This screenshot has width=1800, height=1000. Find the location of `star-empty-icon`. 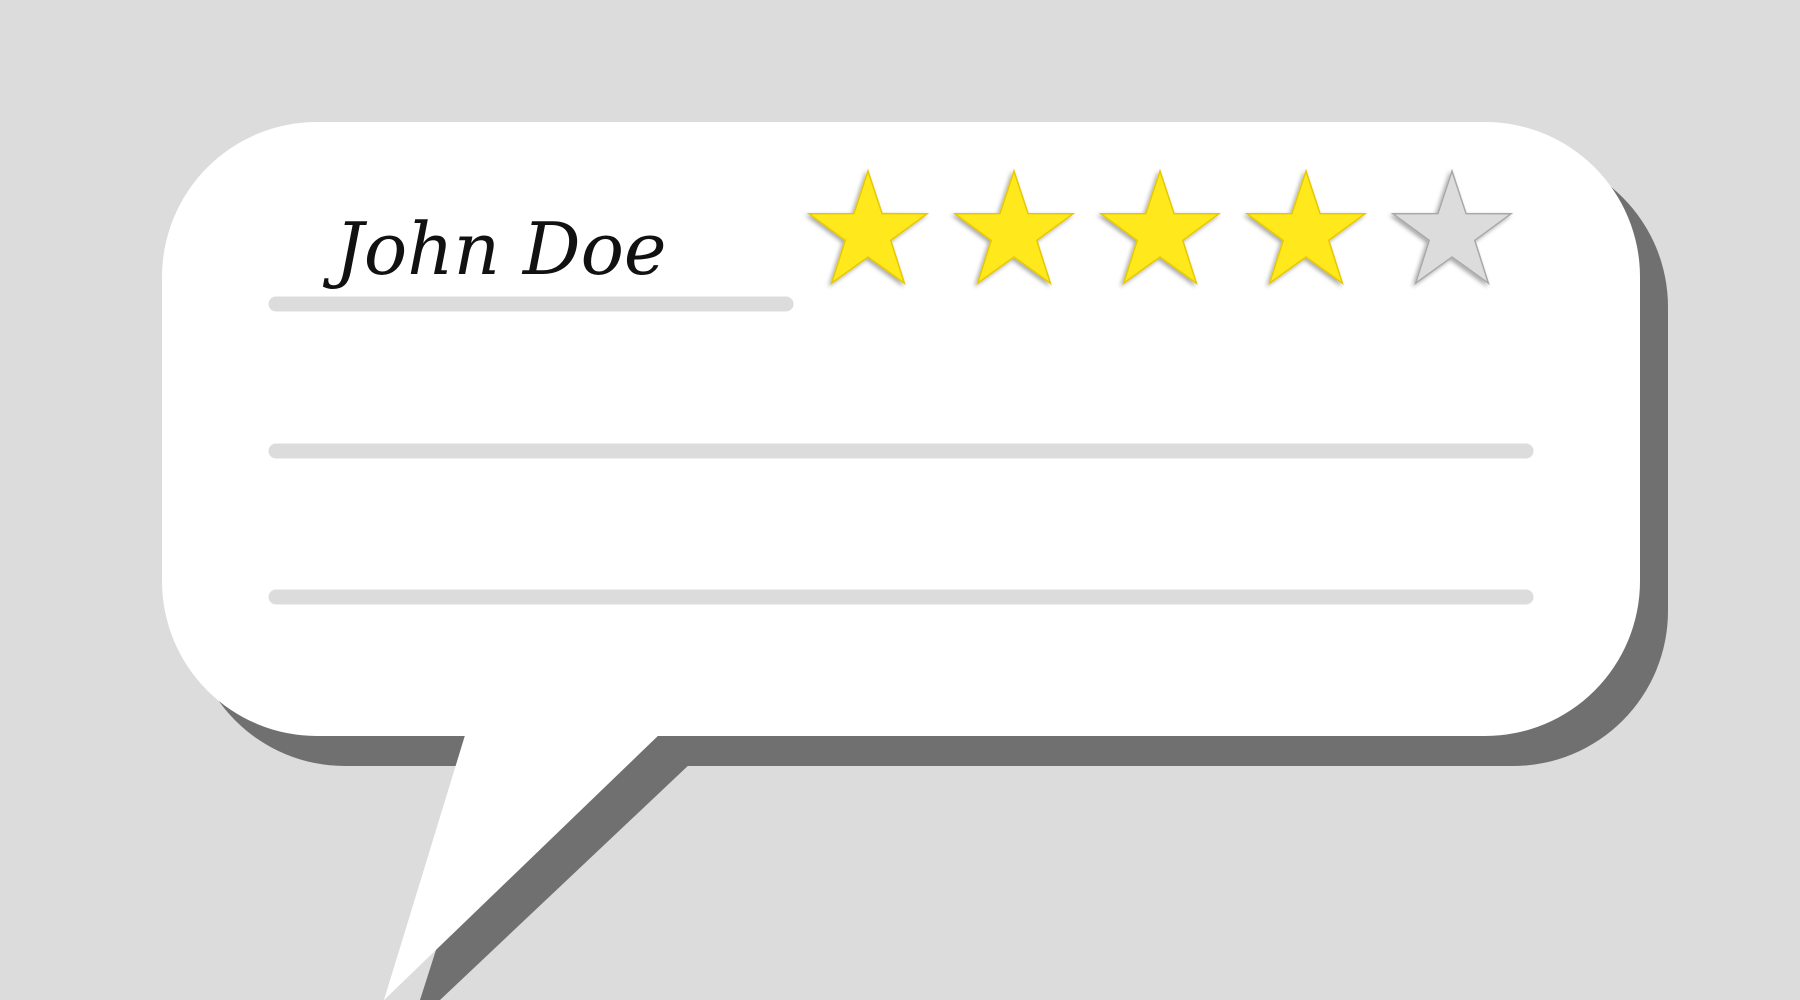

star-empty-icon is located at coordinates (1452, 227).